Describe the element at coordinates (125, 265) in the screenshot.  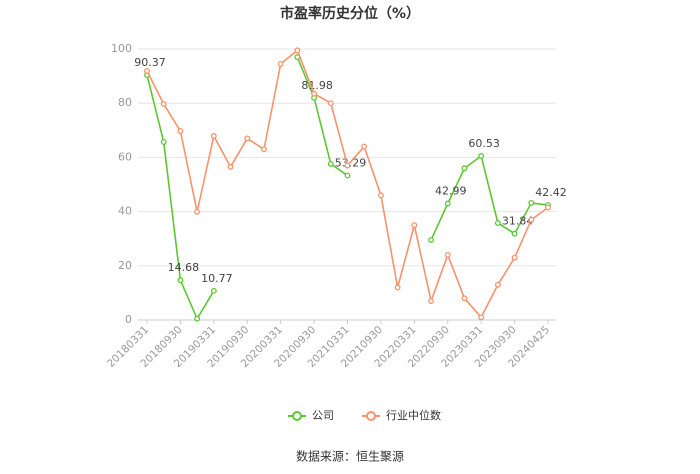
I see `y-tick-label: 20` at that location.